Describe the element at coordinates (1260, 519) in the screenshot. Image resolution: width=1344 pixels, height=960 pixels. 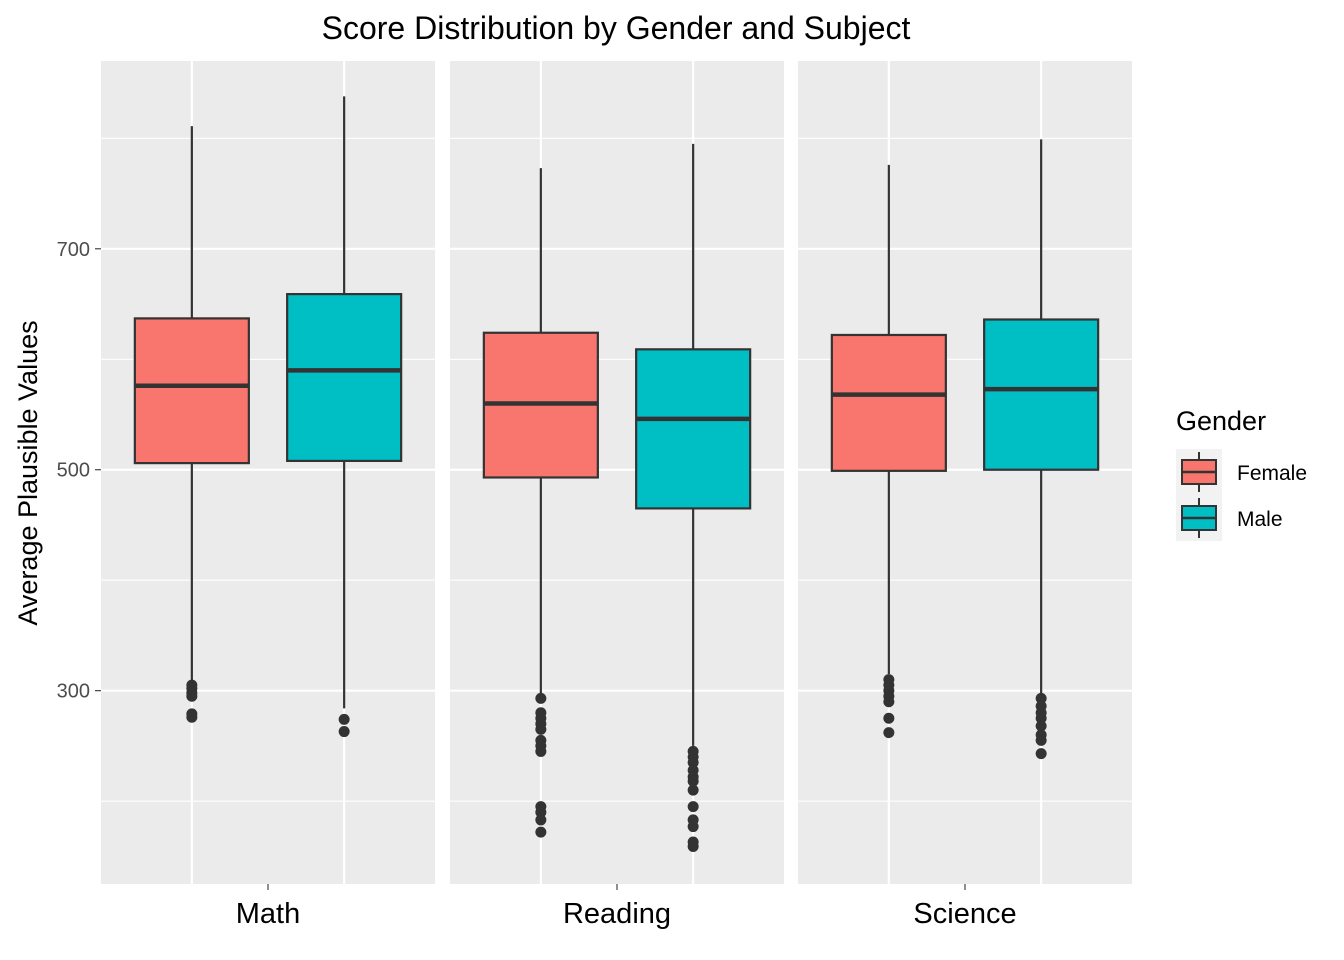
I see `legend-label: Male` at that location.